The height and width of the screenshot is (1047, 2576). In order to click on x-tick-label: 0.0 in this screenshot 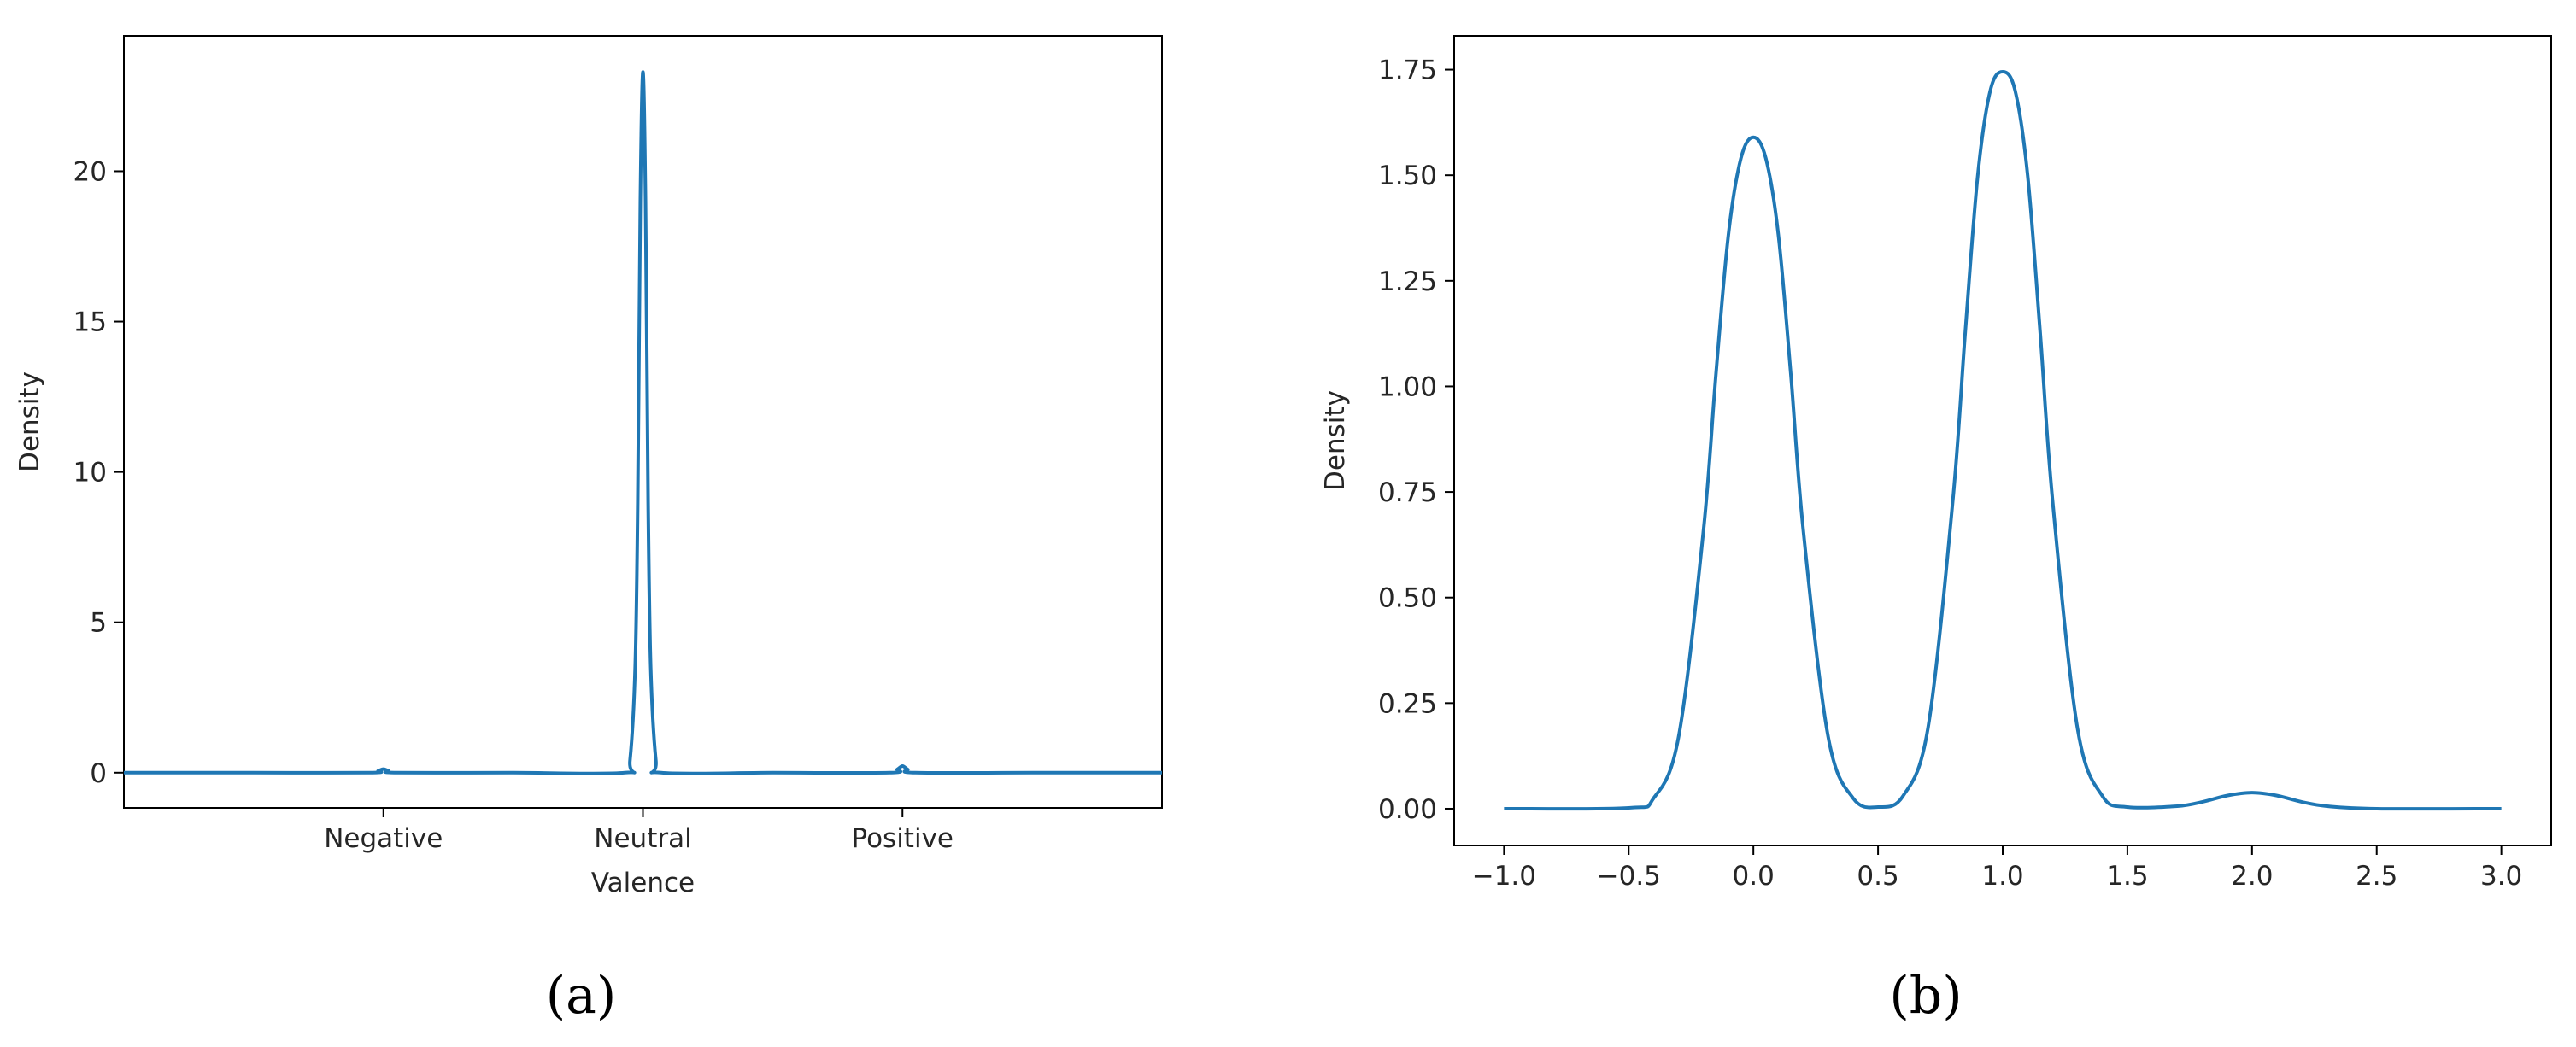, I will do `click(1754, 876)`.